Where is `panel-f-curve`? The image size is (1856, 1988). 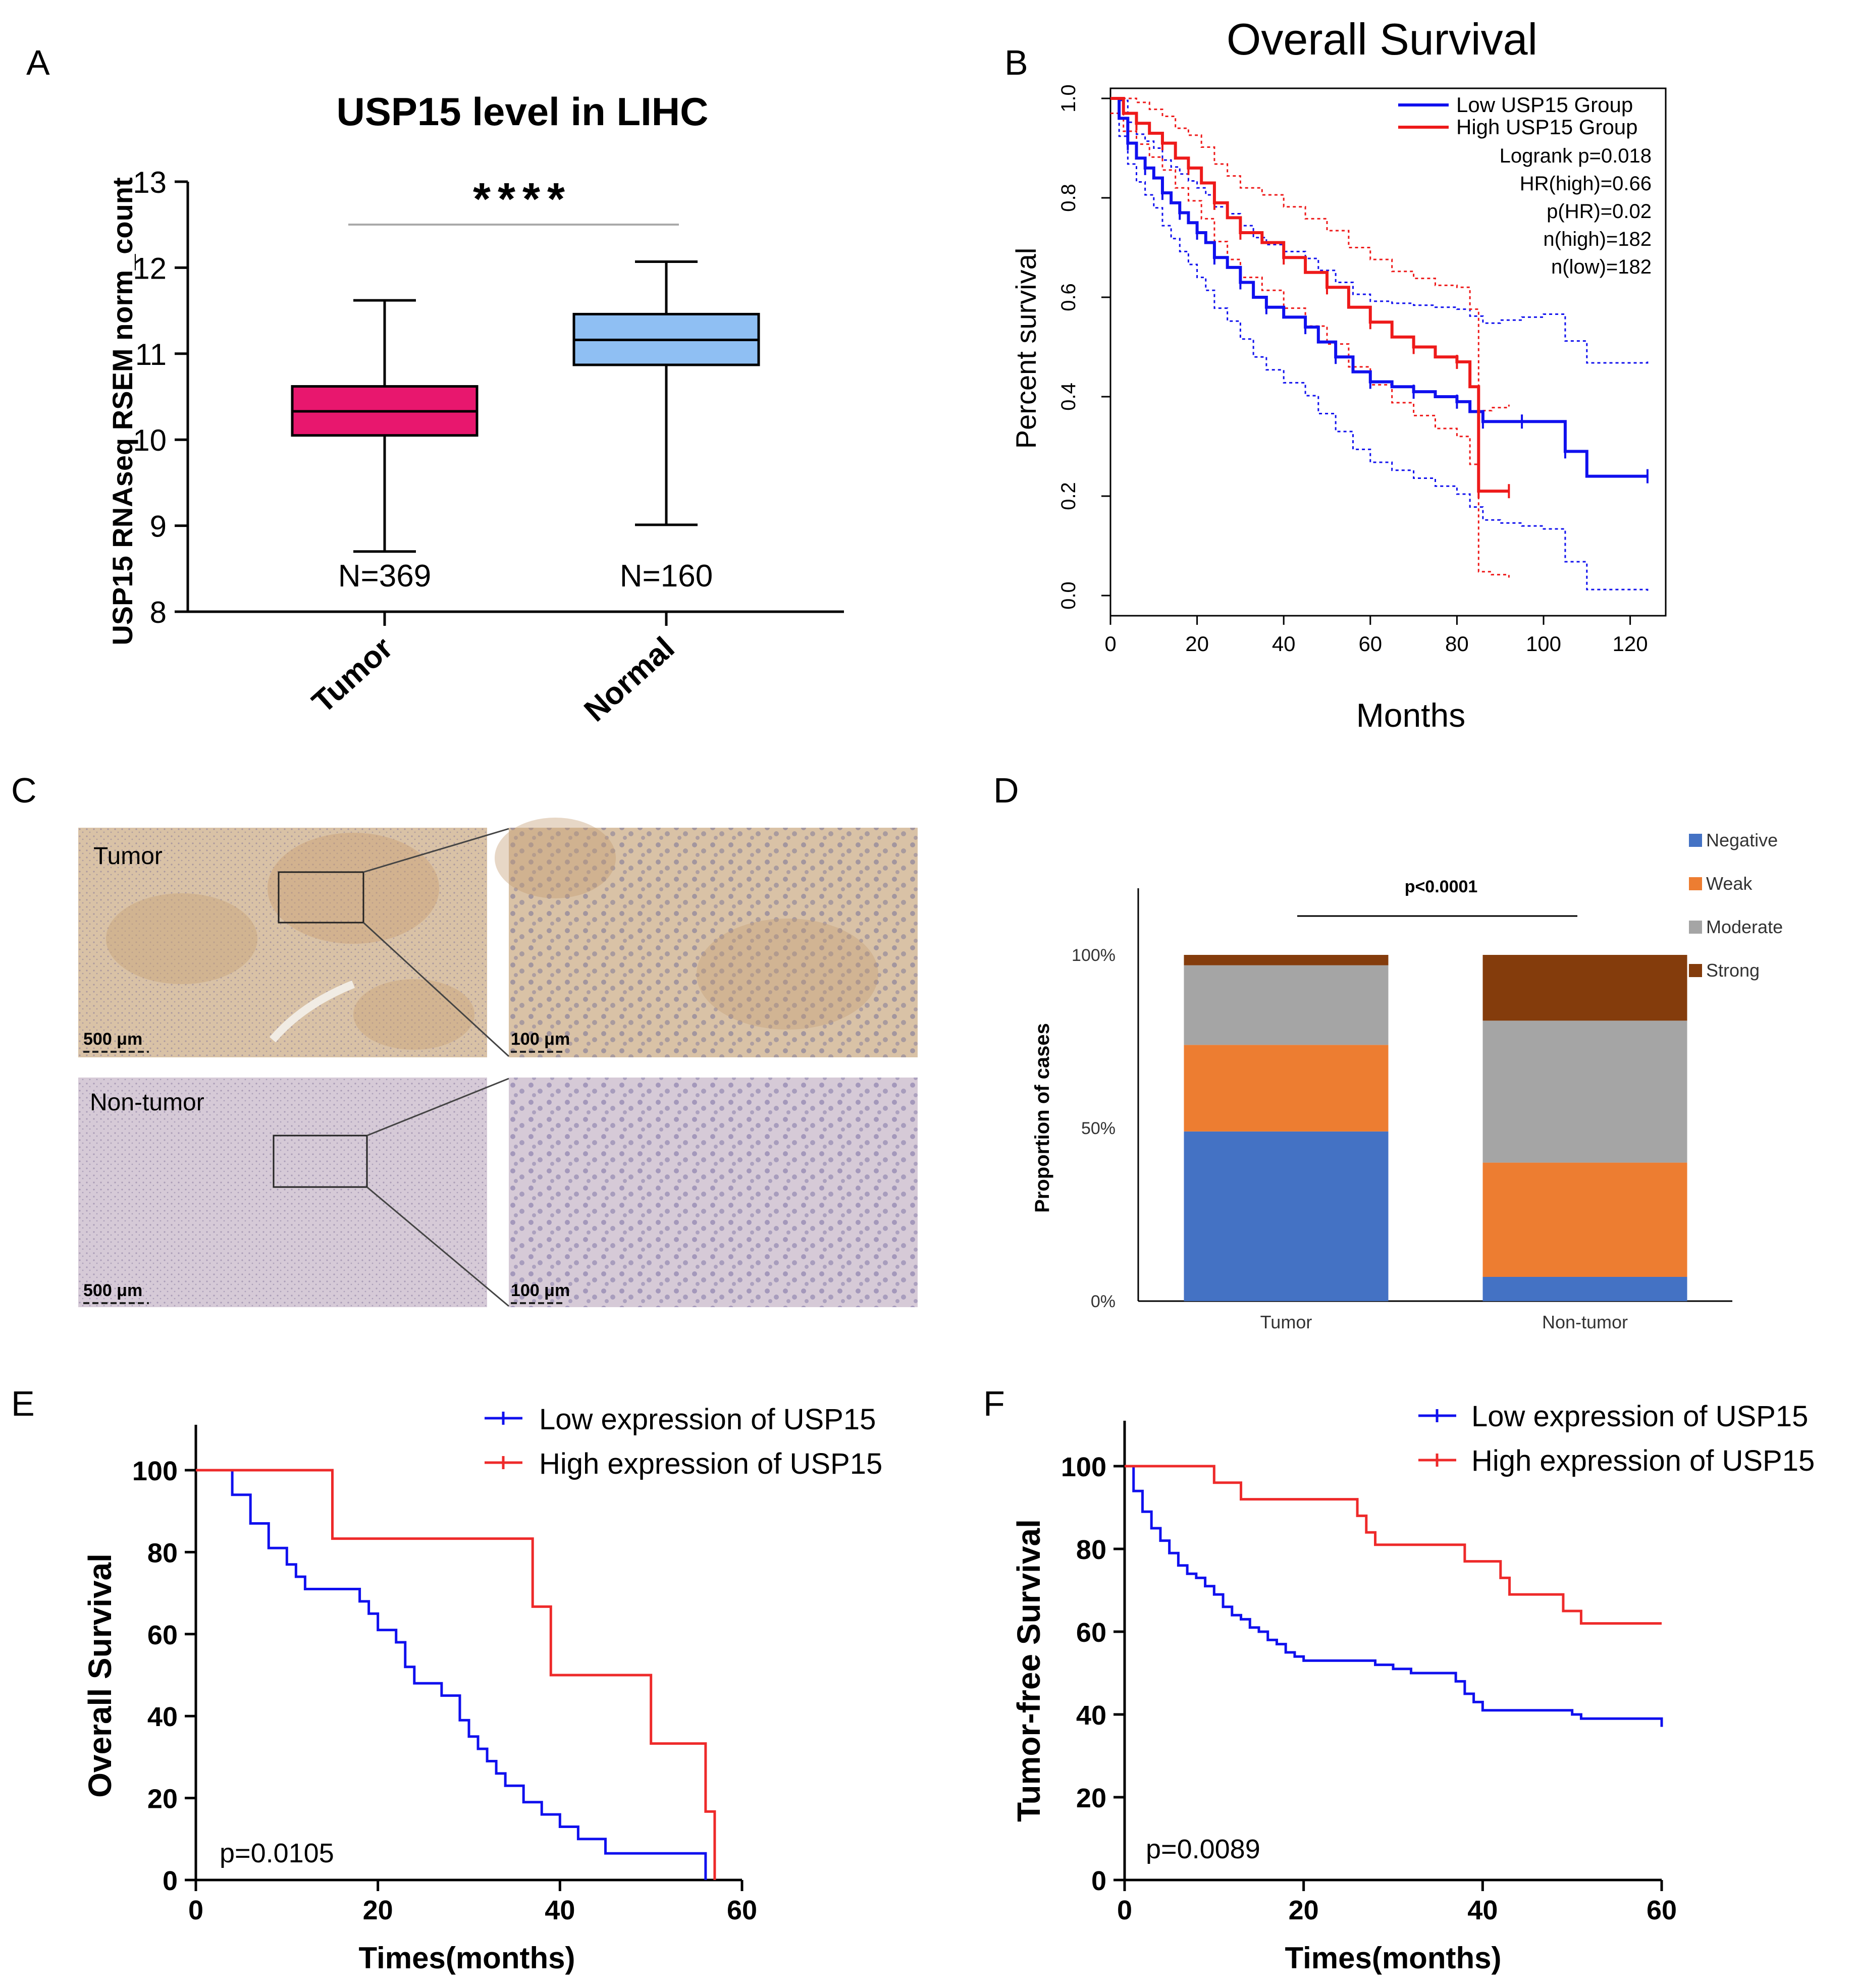 panel-f-curve is located at coordinates (1394, 1596).